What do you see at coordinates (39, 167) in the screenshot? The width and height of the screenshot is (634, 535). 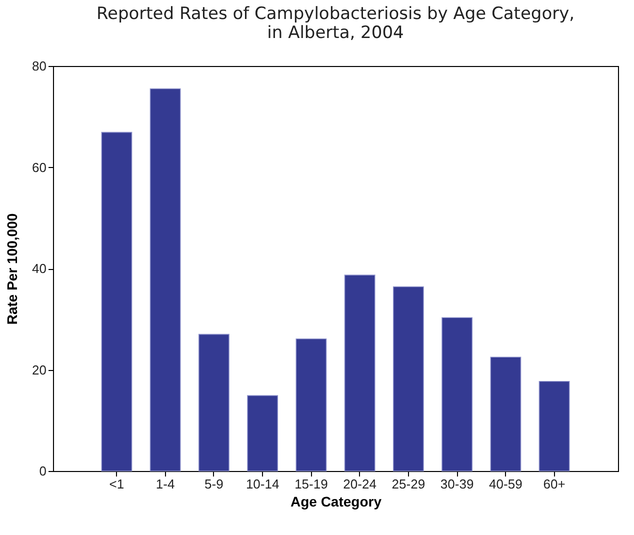 I see `y-tick-label: 60` at bounding box center [39, 167].